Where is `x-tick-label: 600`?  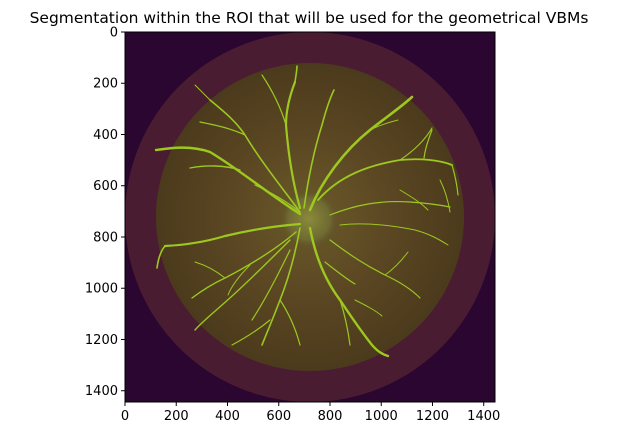 x-tick-label: 600 is located at coordinates (278, 416).